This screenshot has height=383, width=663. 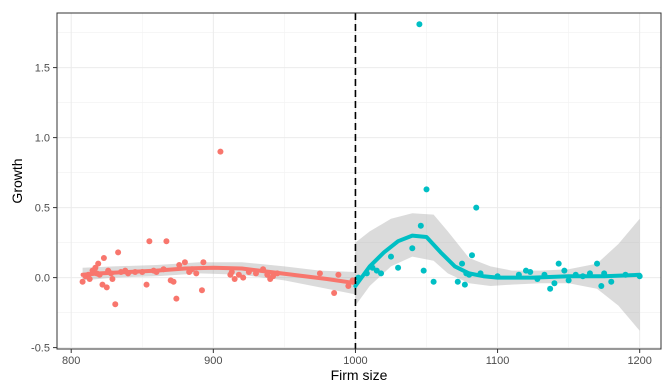 I want to click on x-tick-label: 800, so click(x=71, y=361).